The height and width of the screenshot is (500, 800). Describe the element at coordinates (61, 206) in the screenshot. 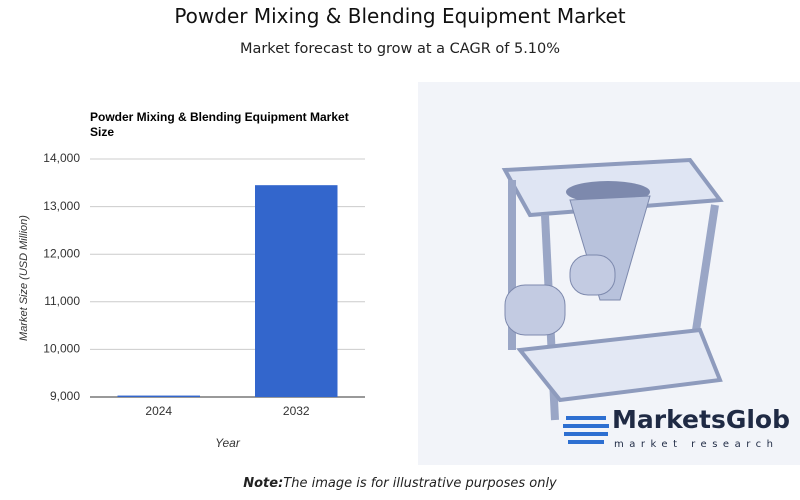

I see `y-tick-label: 13,000` at that location.